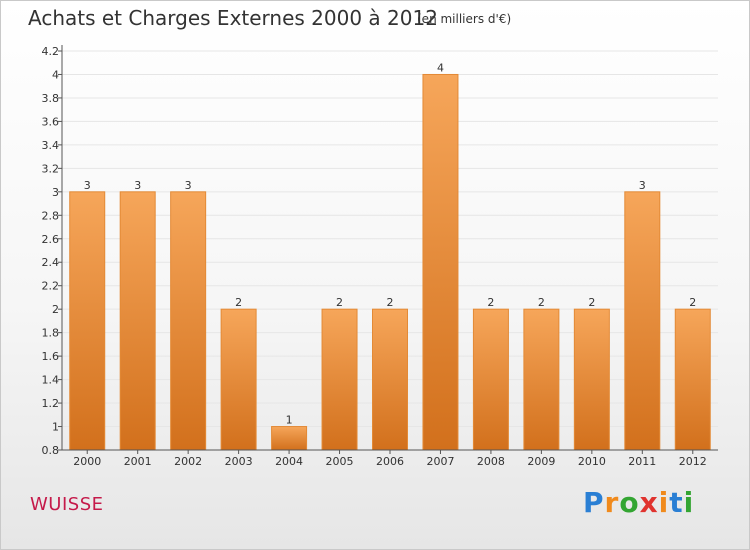  Describe the element at coordinates (233, 18) in the screenshot. I see `chart-title: Achats et Charges Externes 2000 à 2012` at that location.